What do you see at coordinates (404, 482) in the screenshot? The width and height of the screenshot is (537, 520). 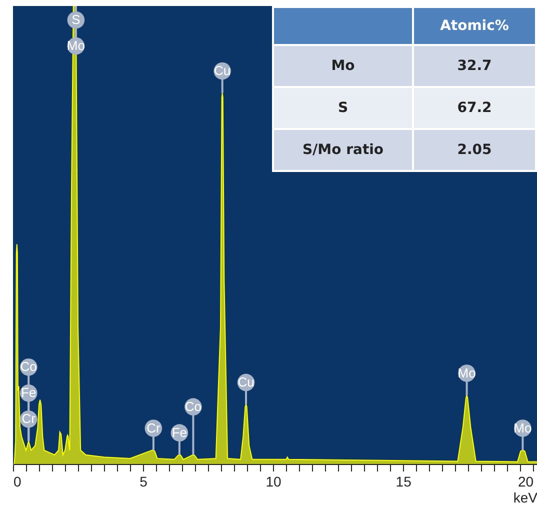 I see `x-tick-label: 15` at bounding box center [404, 482].